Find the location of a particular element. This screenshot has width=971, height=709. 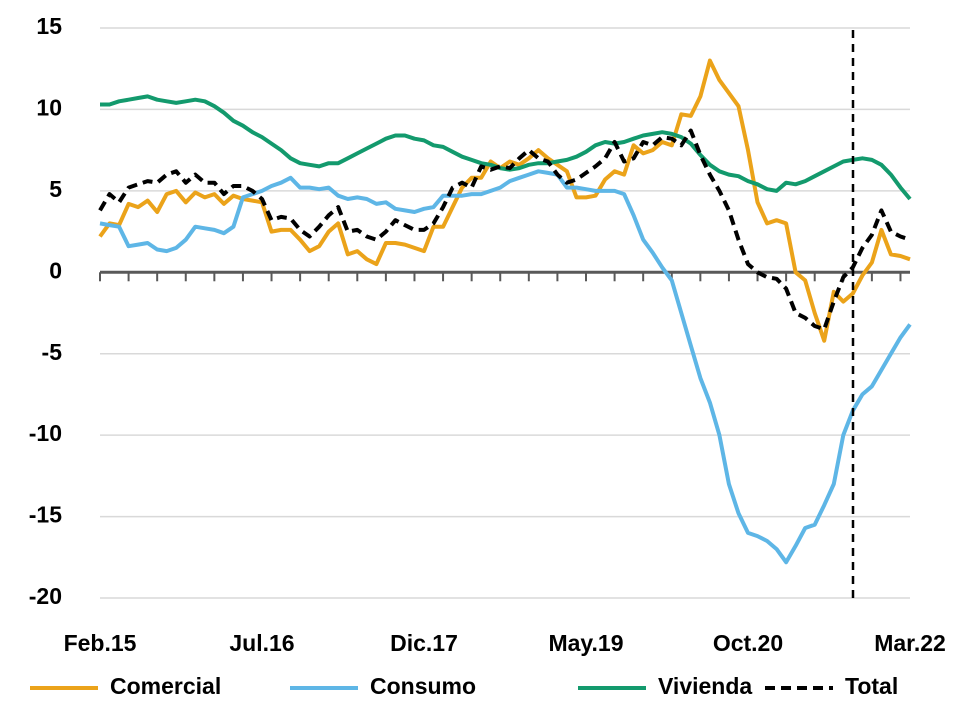

x-tick-label: May.19 is located at coordinates (585, 643).